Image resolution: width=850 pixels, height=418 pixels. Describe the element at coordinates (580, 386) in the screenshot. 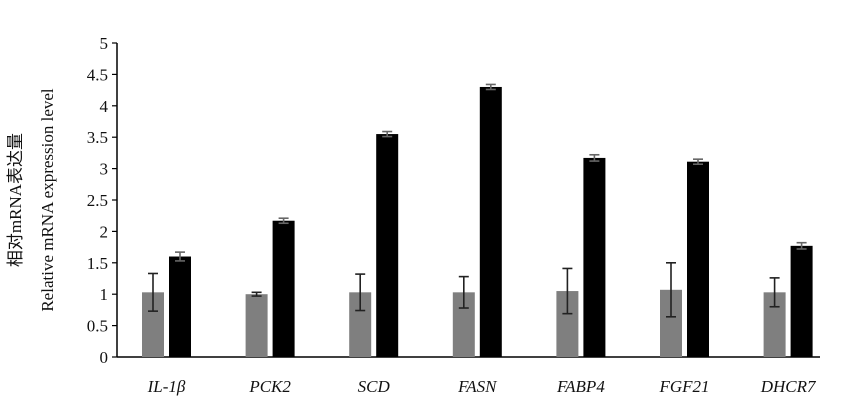

I see `x-category-label: FABP4` at that location.